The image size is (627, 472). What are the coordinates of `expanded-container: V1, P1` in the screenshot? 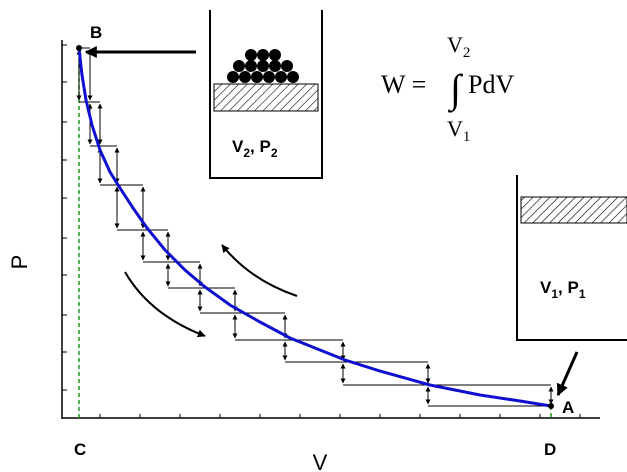 It's located at (571, 258).